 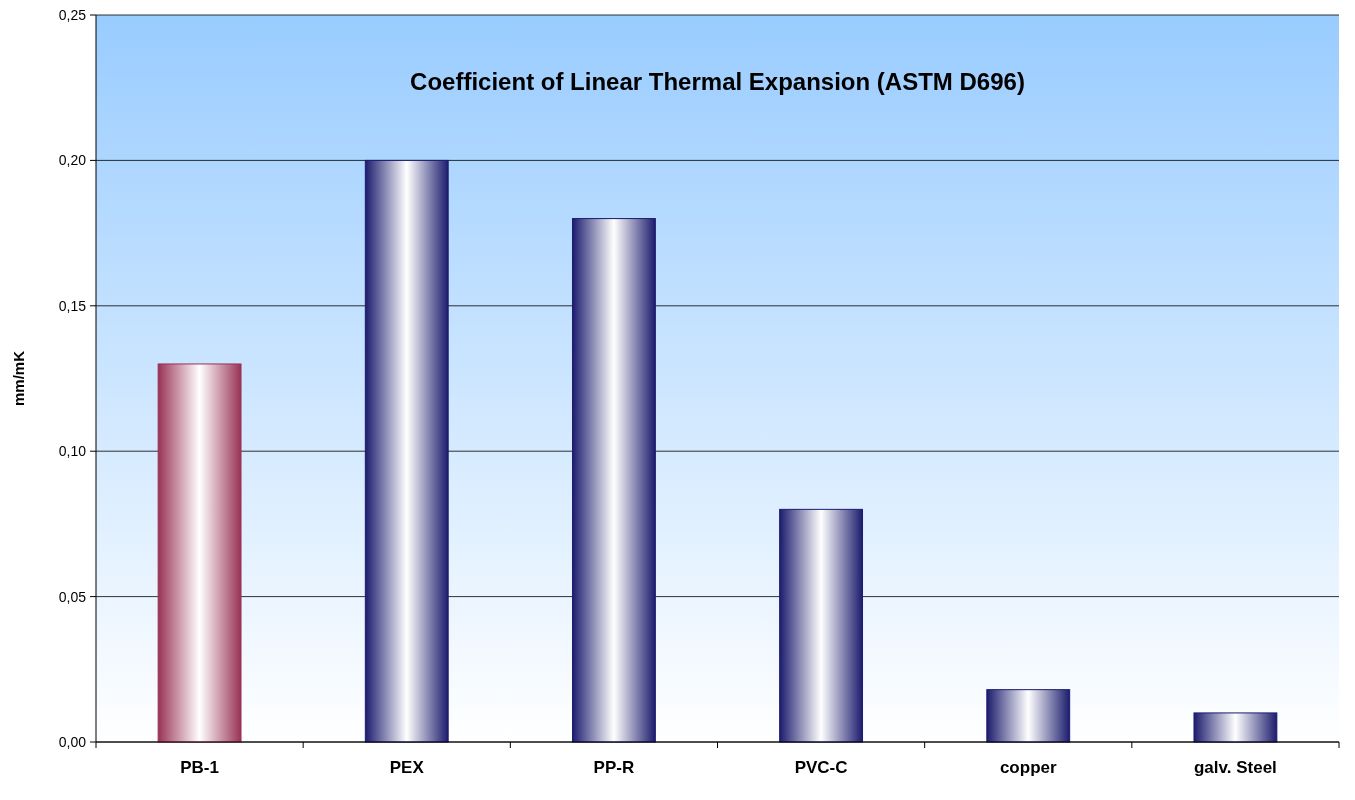 What do you see at coordinates (614, 767) in the screenshot?
I see `x-tick-label: PP-R` at bounding box center [614, 767].